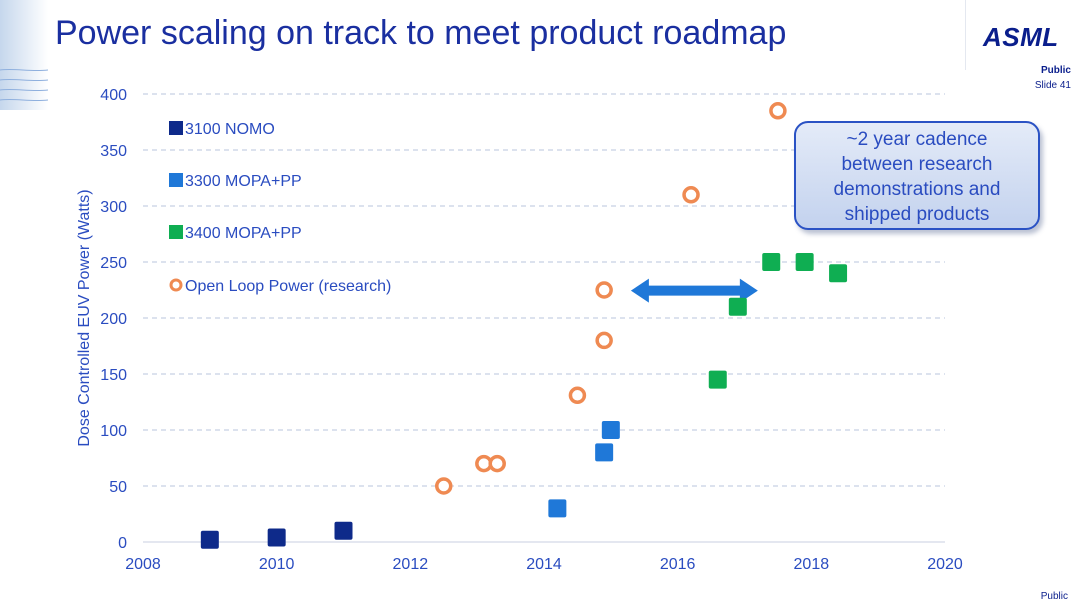 The height and width of the screenshot is (608, 1080). I want to click on y-tick-label: 50, so click(118, 487).